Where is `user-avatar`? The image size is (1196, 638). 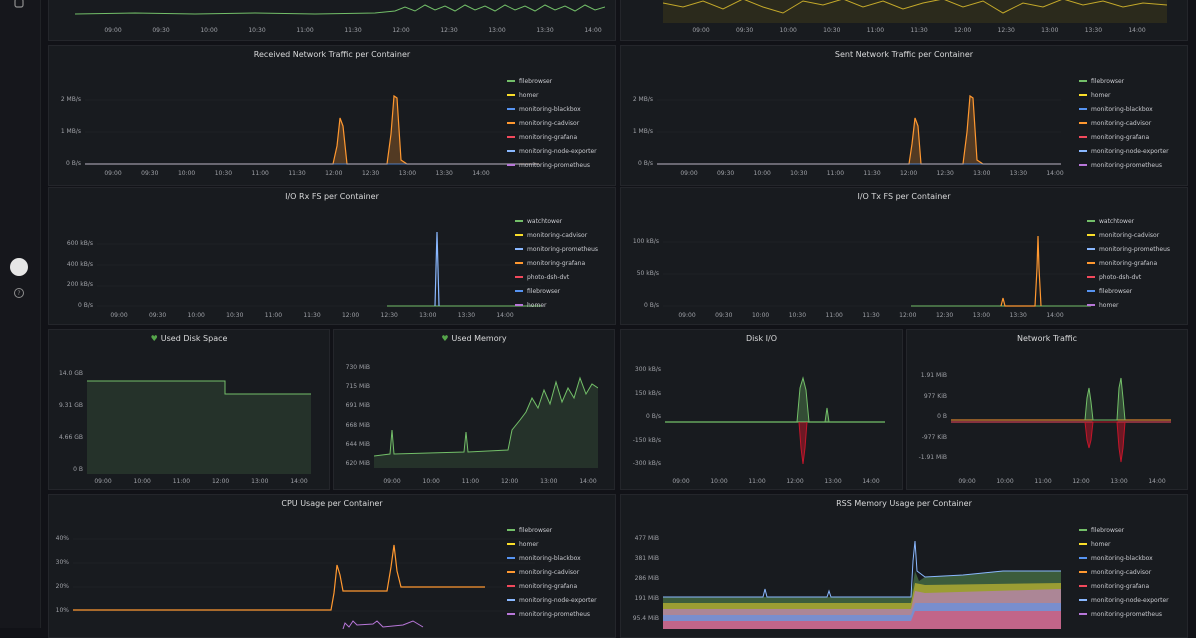 user-avatar is located at coordinates (19, 267).